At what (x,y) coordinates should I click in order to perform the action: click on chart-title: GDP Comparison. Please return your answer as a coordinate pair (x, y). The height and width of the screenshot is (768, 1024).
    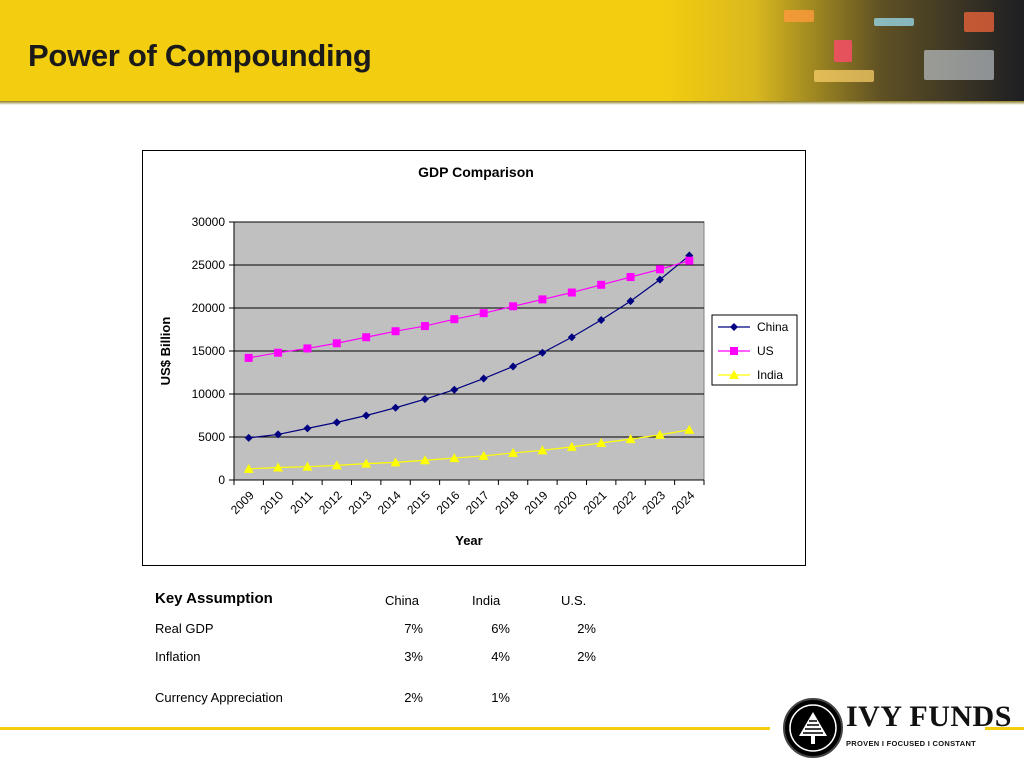
    Looking at the image, I should click on (476, 172).